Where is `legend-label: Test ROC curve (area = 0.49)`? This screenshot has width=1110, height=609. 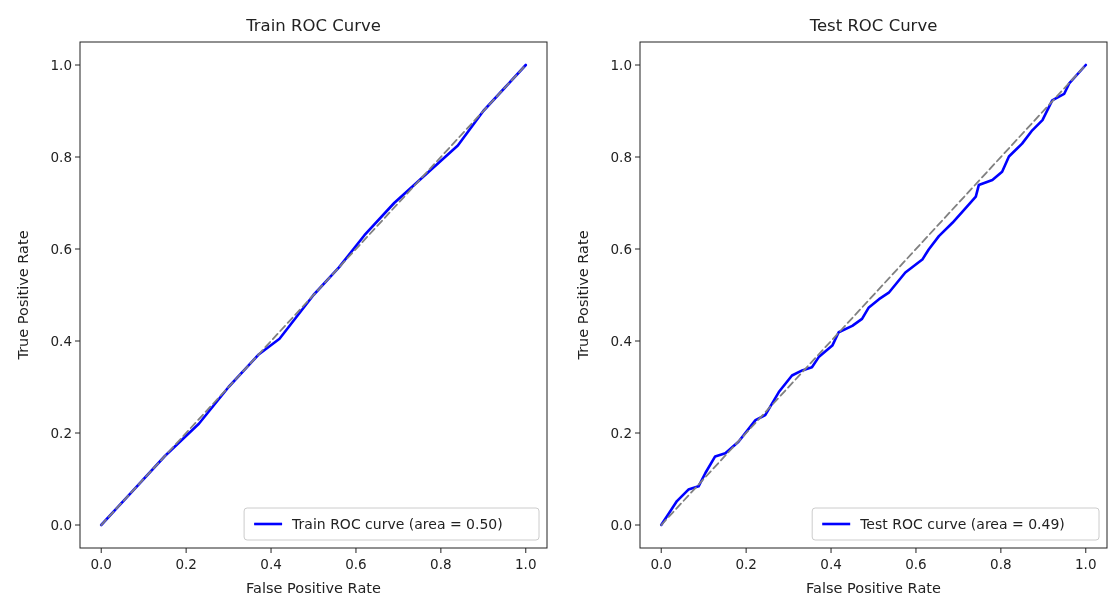 legend-label: Test ROC curve (area = 0.49) is located at coordinates (962, 524).